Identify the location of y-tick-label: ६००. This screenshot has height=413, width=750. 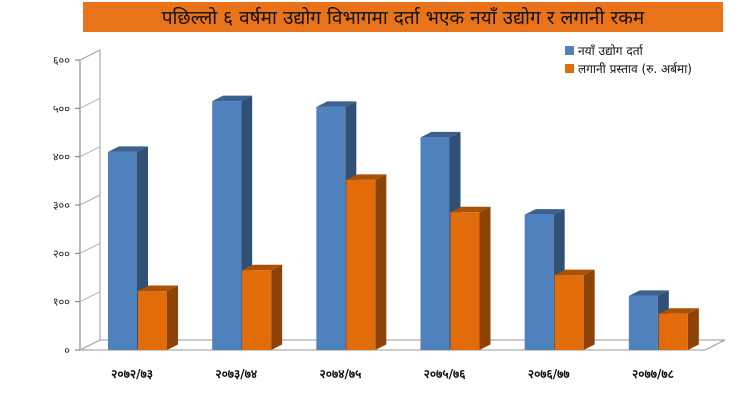
(61, 60).